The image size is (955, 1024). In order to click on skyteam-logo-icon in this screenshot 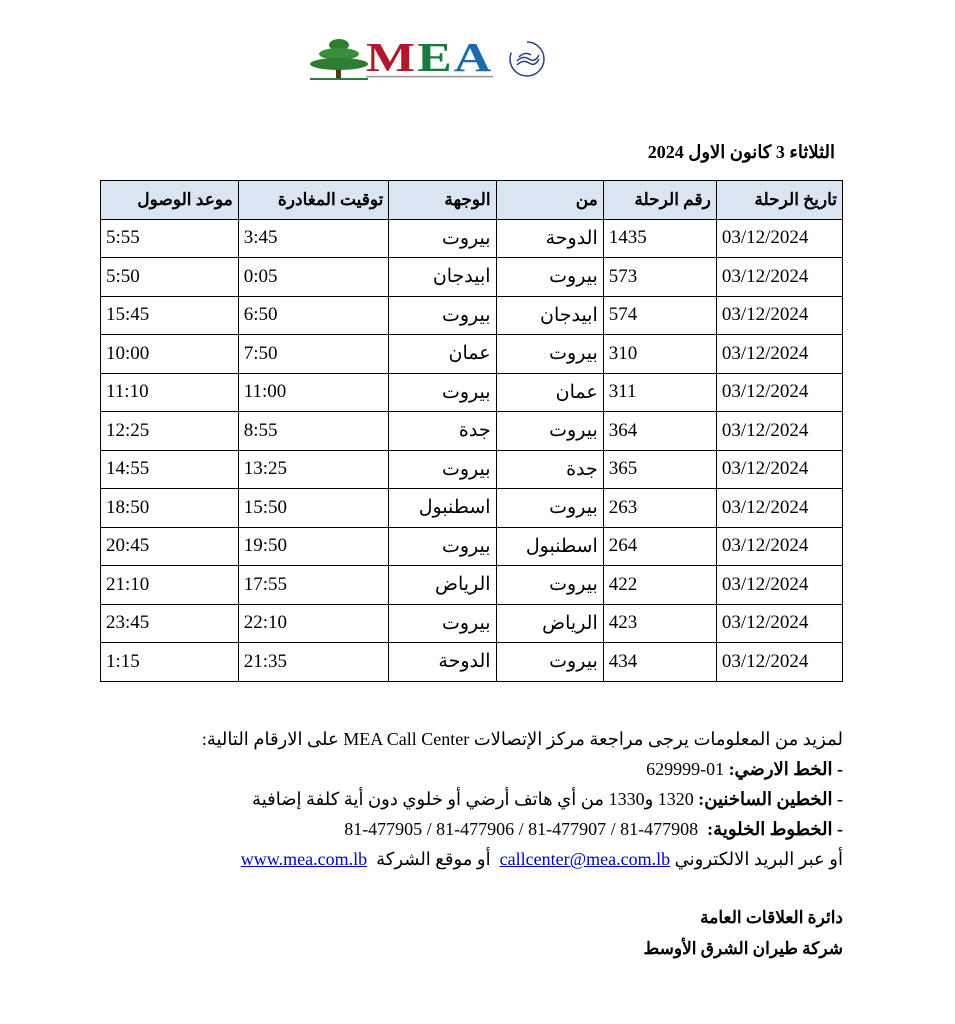, I will do `click(527, 59)`.